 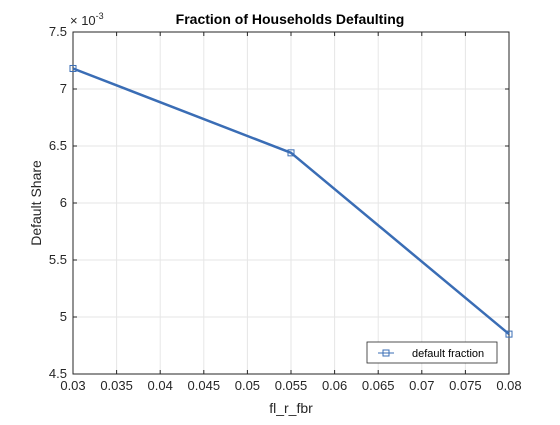 I want to click on x-tick-label: 0.075, so click(x=465, y=385).